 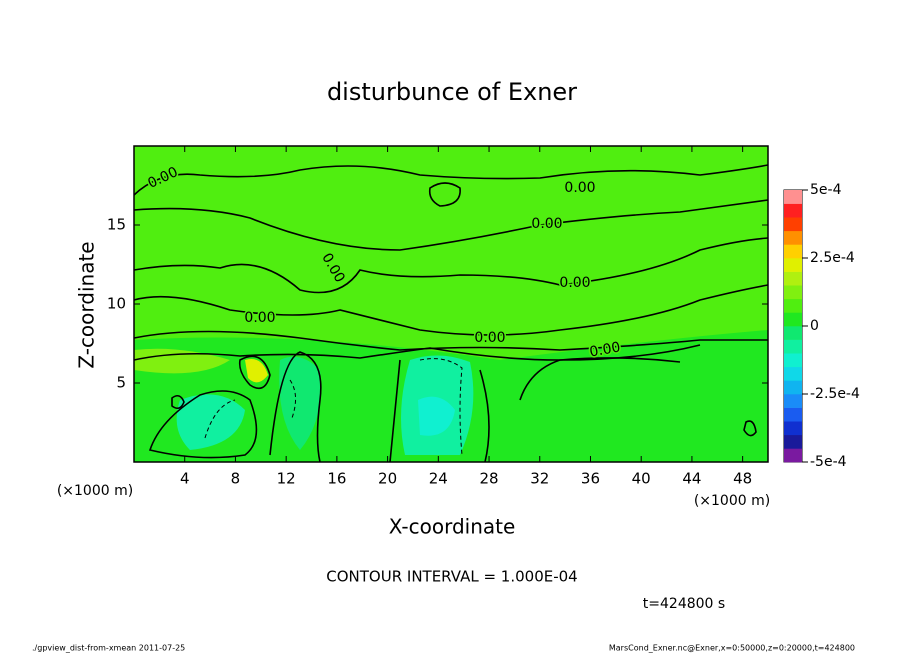 What do you see at coordinates (742, 479) in the screenshot?
I see `x-tick-label: 48` at bounding box center [742, 479].